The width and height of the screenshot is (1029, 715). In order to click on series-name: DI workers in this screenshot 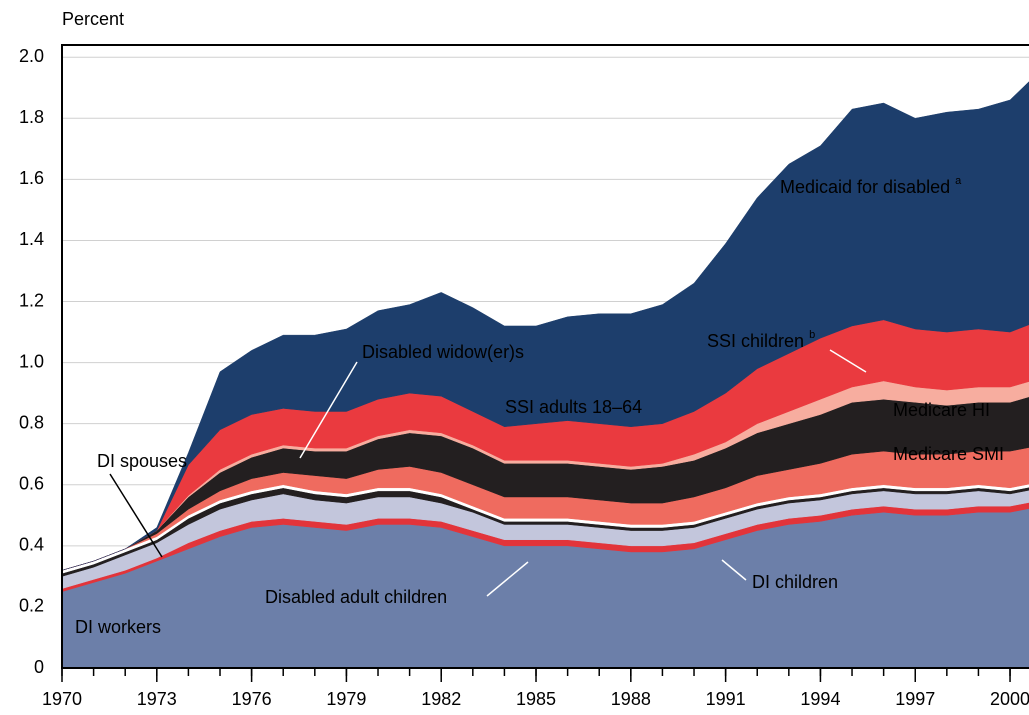, I will do `click(118, 627)`.